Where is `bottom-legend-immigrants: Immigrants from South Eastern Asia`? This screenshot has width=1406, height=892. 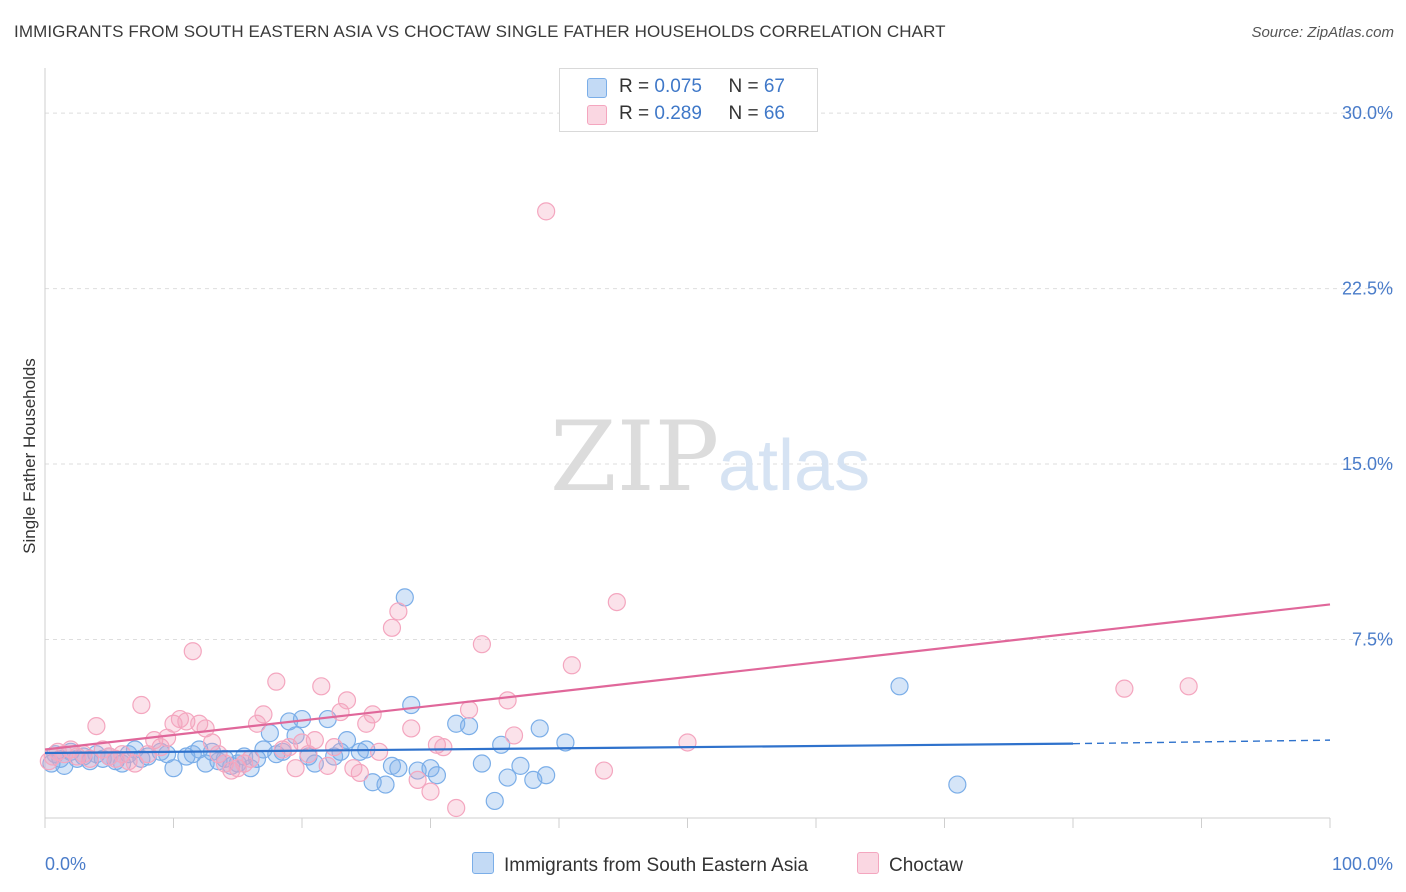
bottom-legend-immigrants: Immigrants from South Eastern Asia is located at coordinates (640, 864).